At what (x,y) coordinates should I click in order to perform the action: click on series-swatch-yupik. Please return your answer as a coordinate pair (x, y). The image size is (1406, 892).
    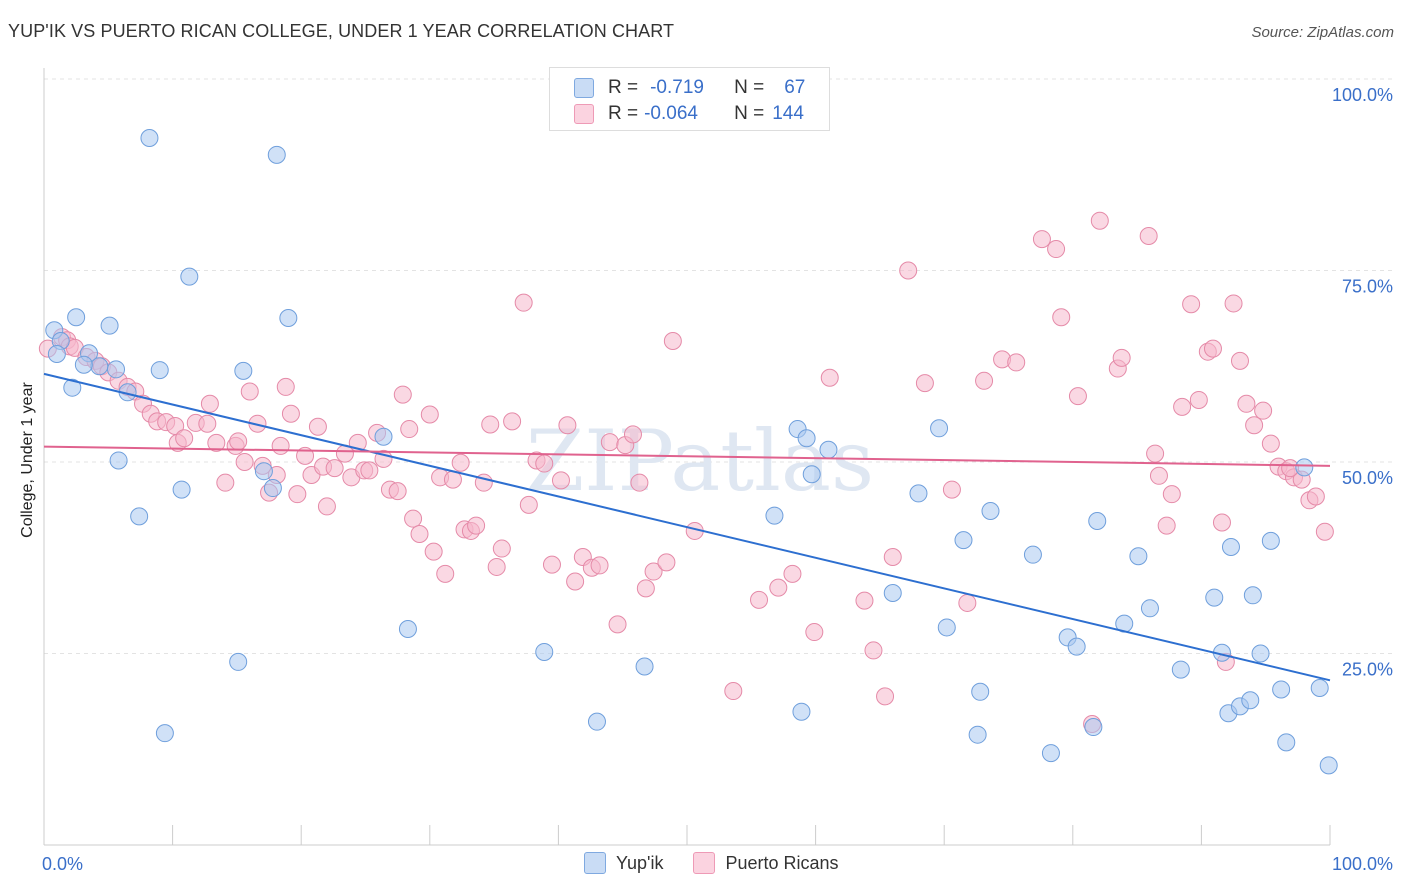
    Looking at the image, I should click on (595, 863).